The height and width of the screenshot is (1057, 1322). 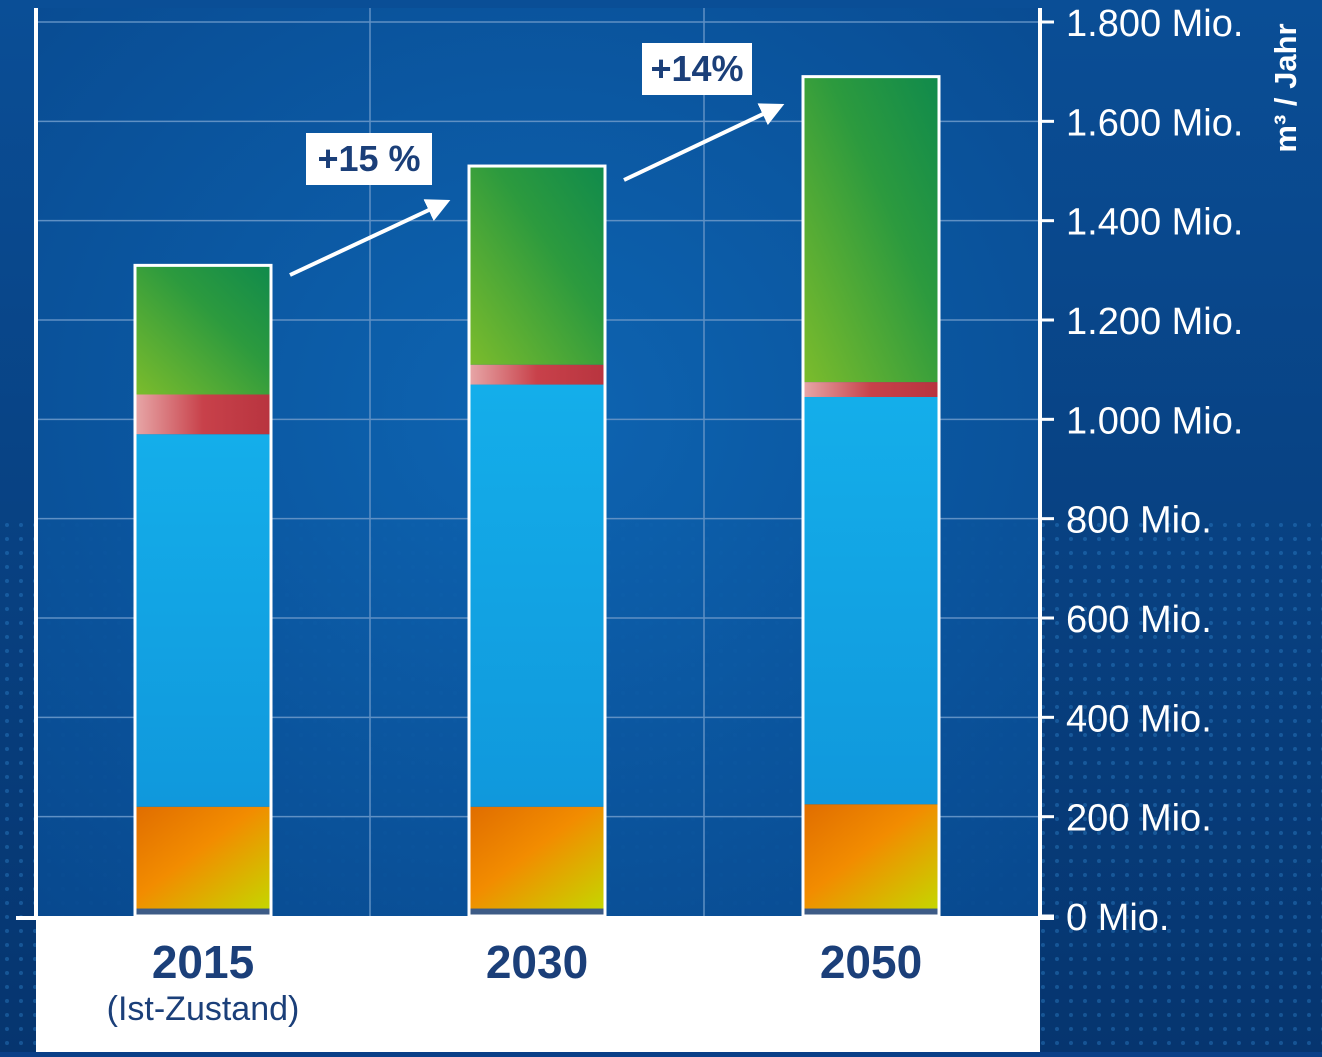 What do you see at coordinates (1154, 123) in the screenshot?
I see `y-tick-label: 1.600 Mio.` at bounding box center [1154, 123].